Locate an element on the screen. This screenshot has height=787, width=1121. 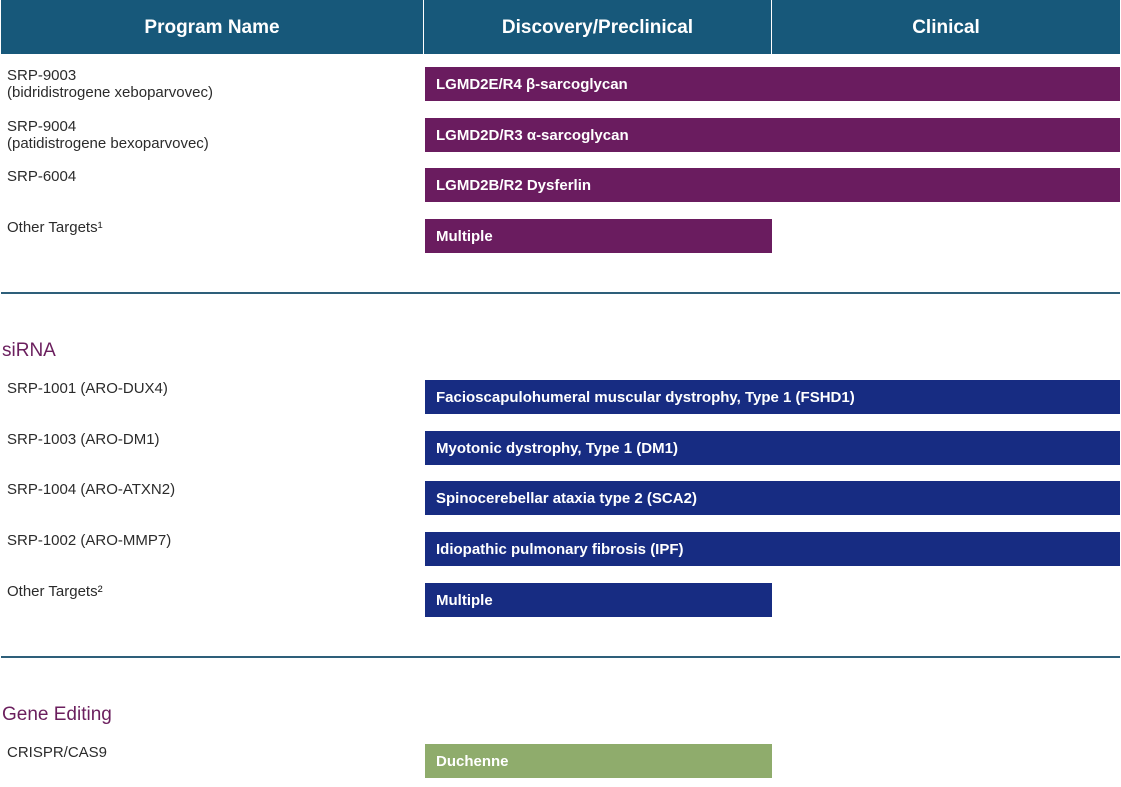
program-name: Other Targets¹ is located at coordinates (55, 227).